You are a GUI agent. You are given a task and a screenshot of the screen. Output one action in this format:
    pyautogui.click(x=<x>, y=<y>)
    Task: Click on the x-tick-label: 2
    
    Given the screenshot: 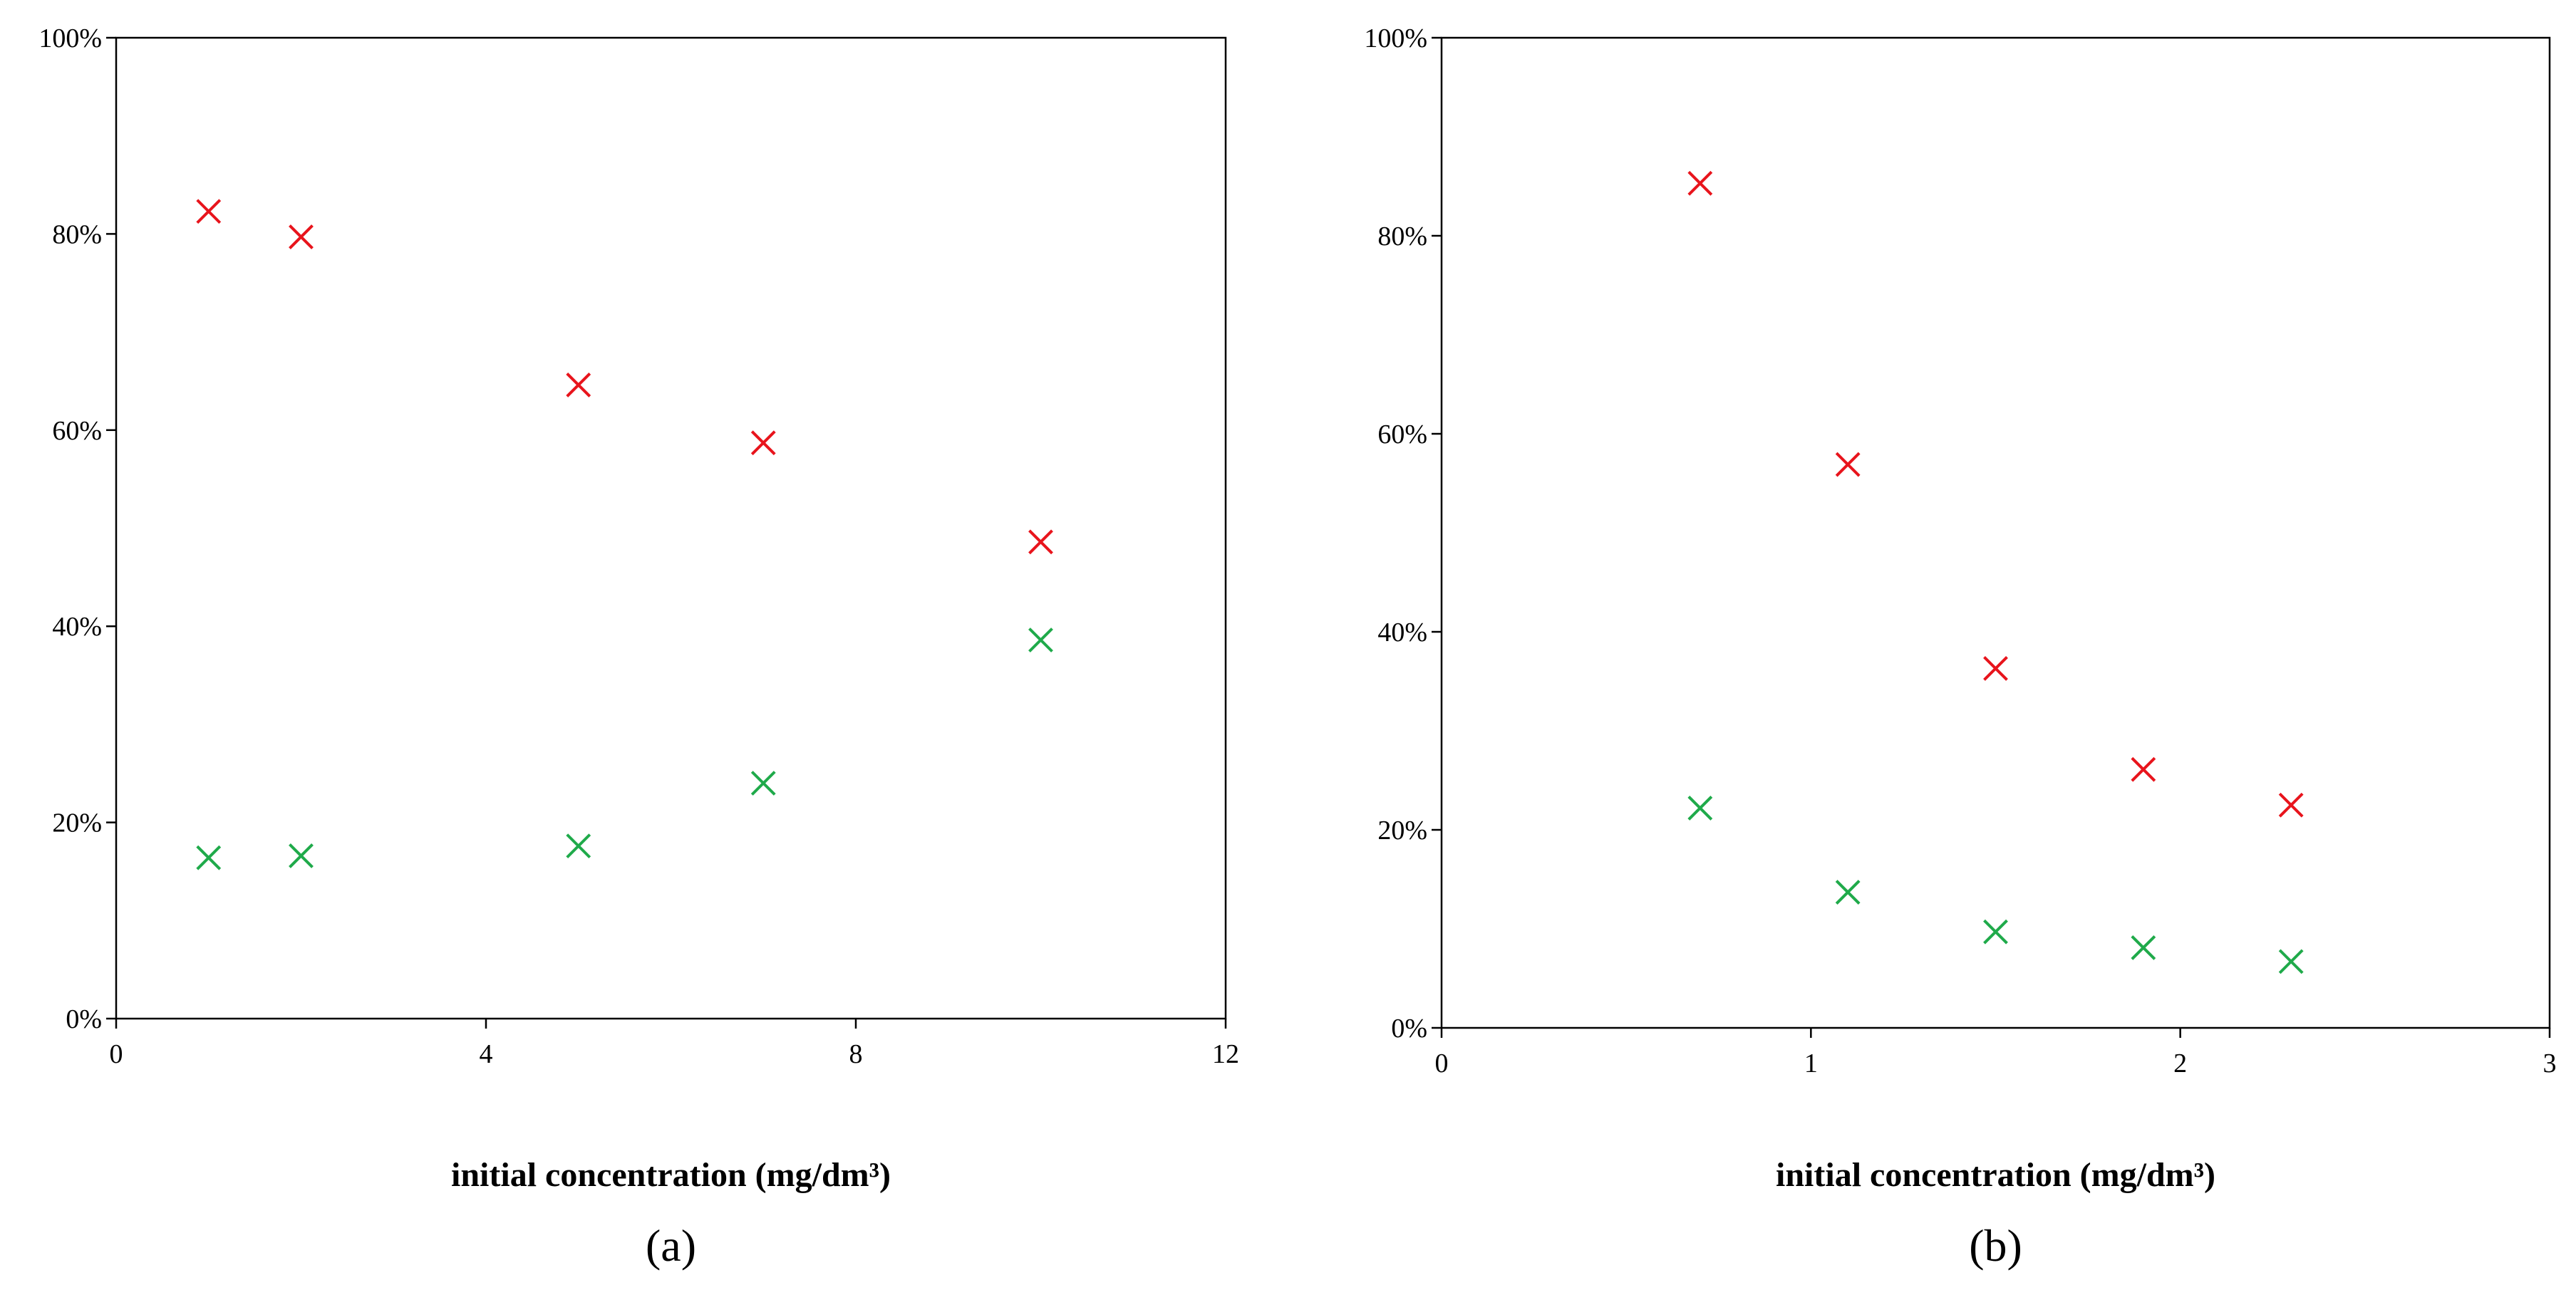 What is the action you would take?
    pyautogui.click(x=2180, y=1063)
    